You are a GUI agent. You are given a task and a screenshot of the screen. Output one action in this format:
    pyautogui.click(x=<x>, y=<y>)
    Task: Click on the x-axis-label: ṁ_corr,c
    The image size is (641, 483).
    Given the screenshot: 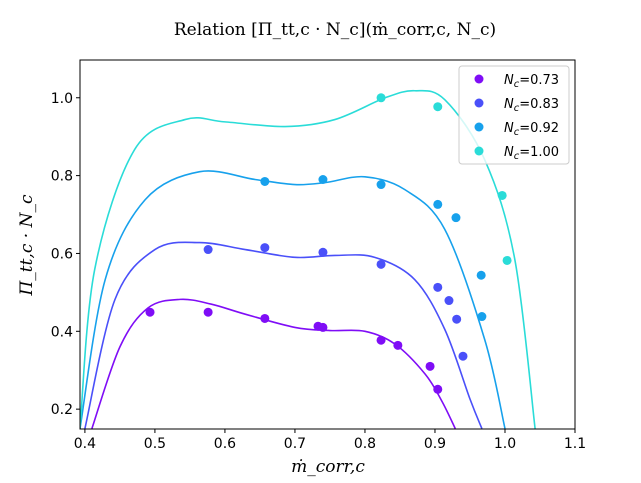 What is the action you would take?
    pyautogui.click(x=328, y=467)
    